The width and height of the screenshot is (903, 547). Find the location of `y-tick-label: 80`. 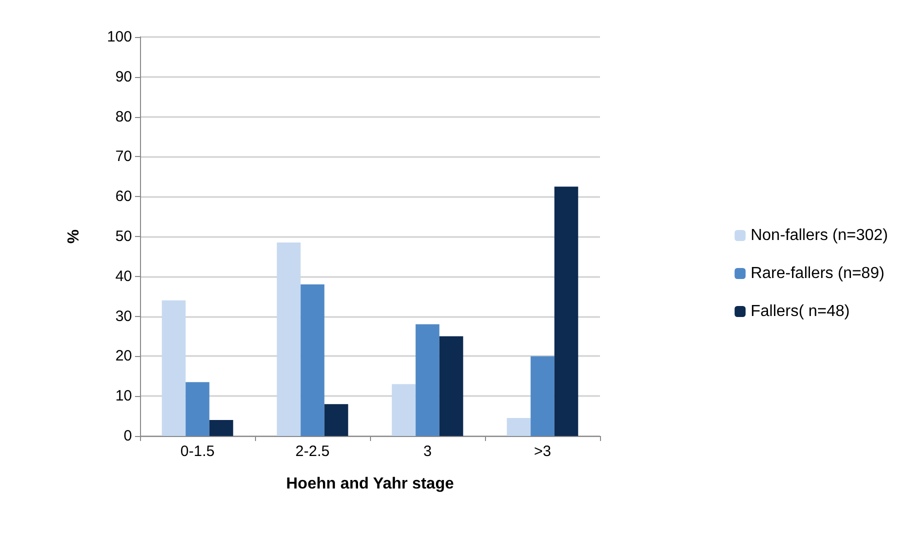

y-tick-label: 80 is located at coordinates (123, 117).